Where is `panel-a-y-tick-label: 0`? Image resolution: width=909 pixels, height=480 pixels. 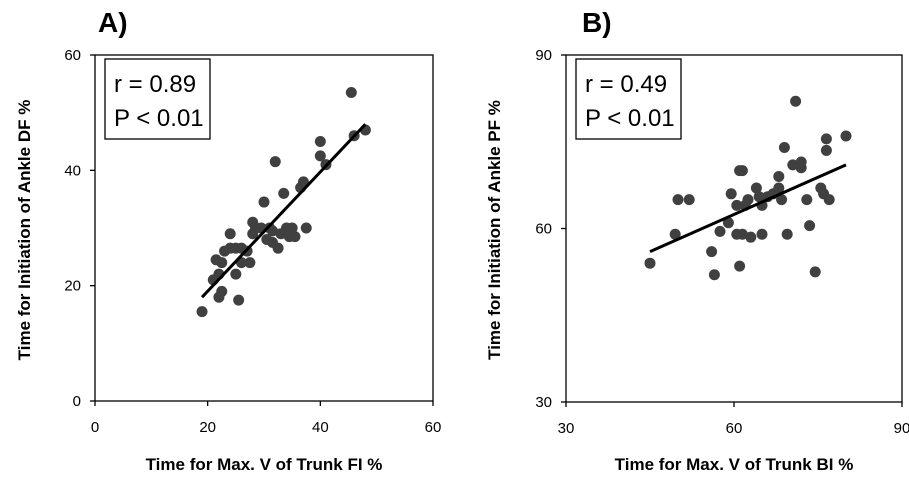 panel-a-y-tick-label: 0 is located at coordinates (77, 401).